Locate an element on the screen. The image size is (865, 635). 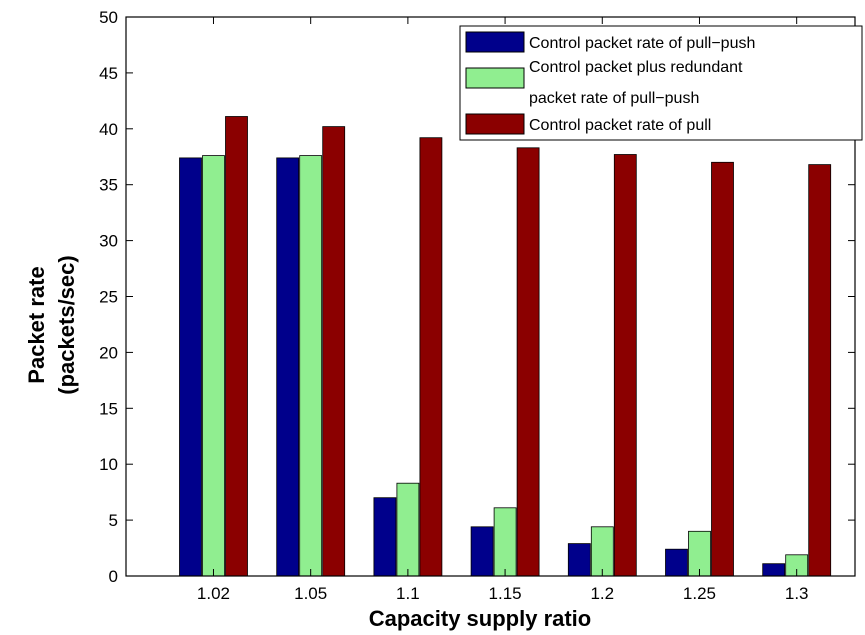
legend-box is located at coordinates (661, 83).